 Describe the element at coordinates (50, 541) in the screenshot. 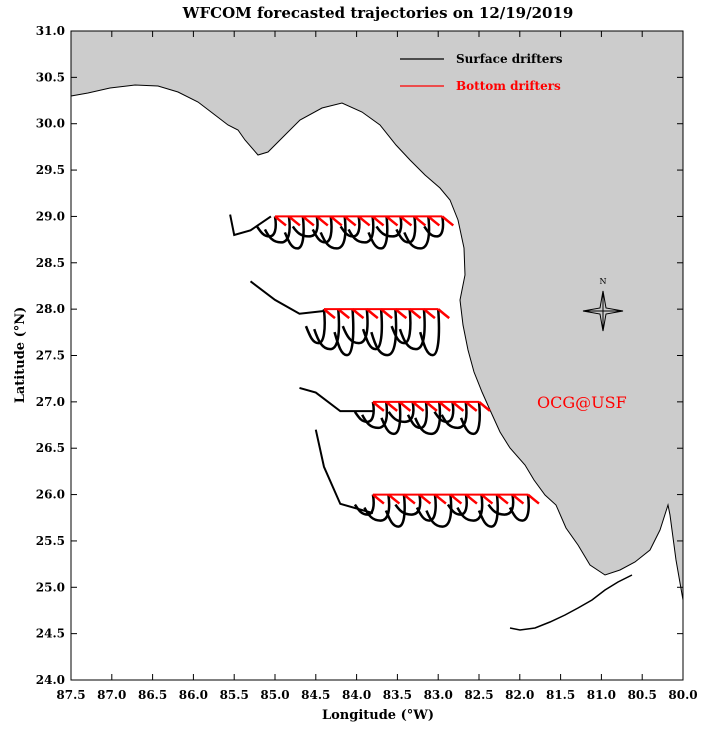

I see `y-tick-label: 25.5` at that location.